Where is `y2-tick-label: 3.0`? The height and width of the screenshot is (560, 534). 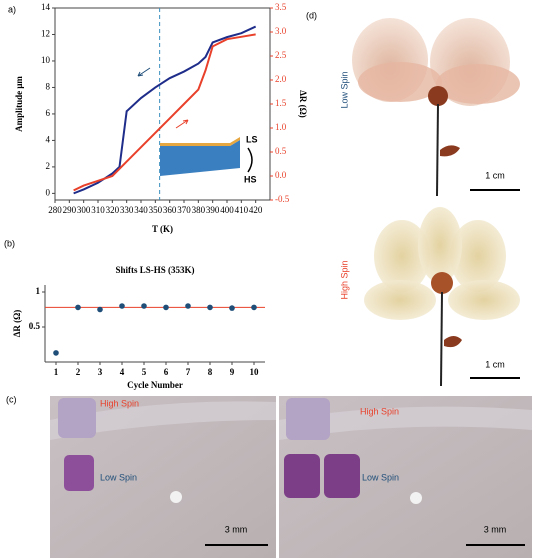 y2-tick-label: 3.0 is located at coordinates (281, 31).